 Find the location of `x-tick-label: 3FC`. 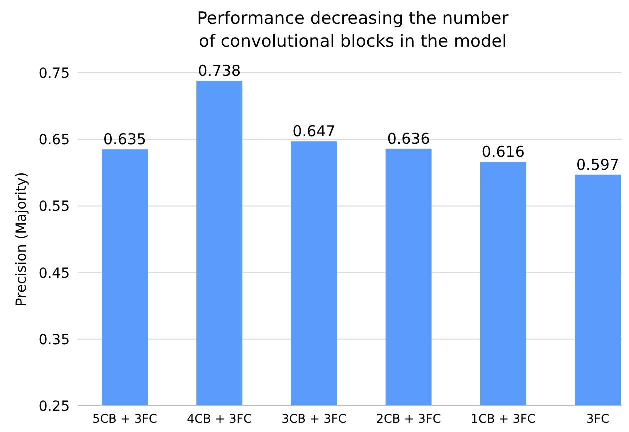

x-tick-label: 3FC is located at coordinates (598, 419).